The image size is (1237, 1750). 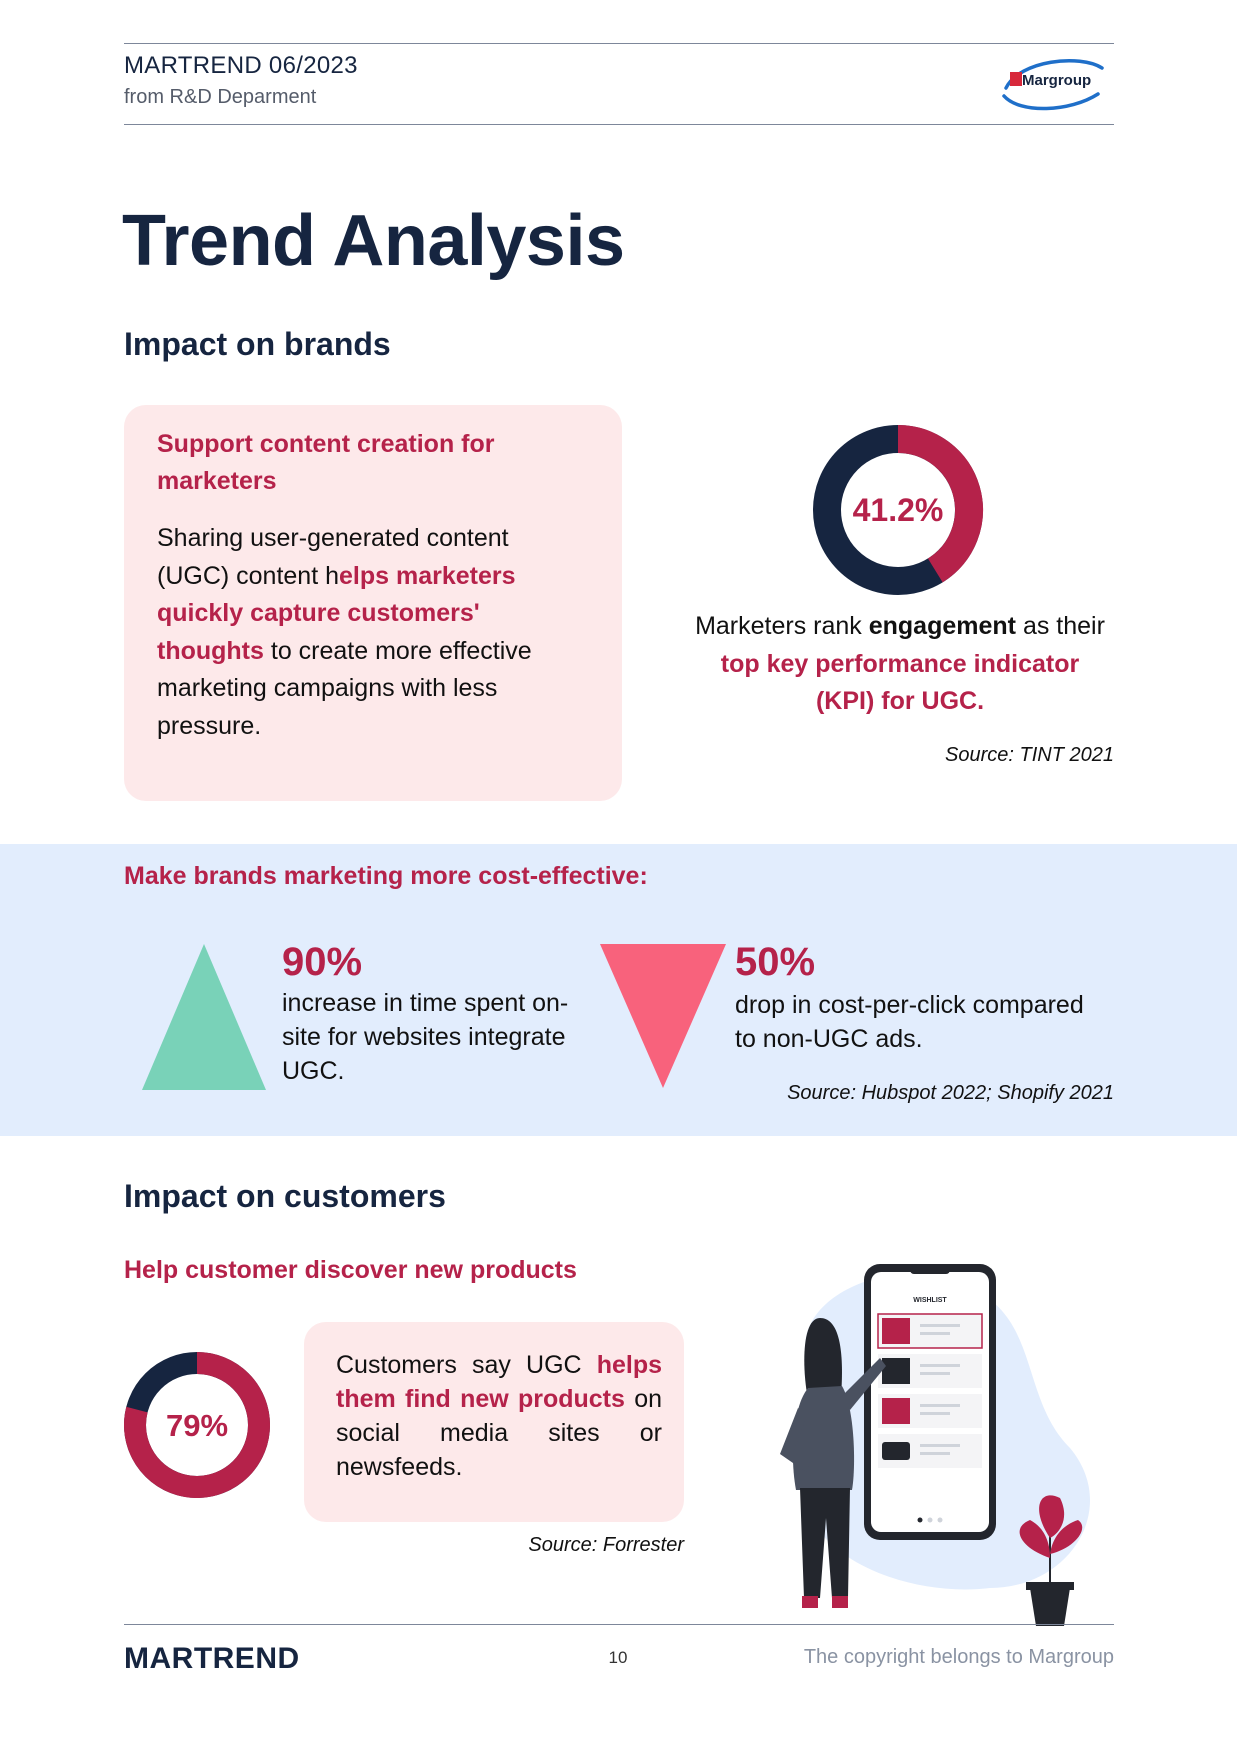 What do you see at coordinates (825, 1543) in the screenshot?
I see `woman-trousers` at bounding box center [825, 1543].